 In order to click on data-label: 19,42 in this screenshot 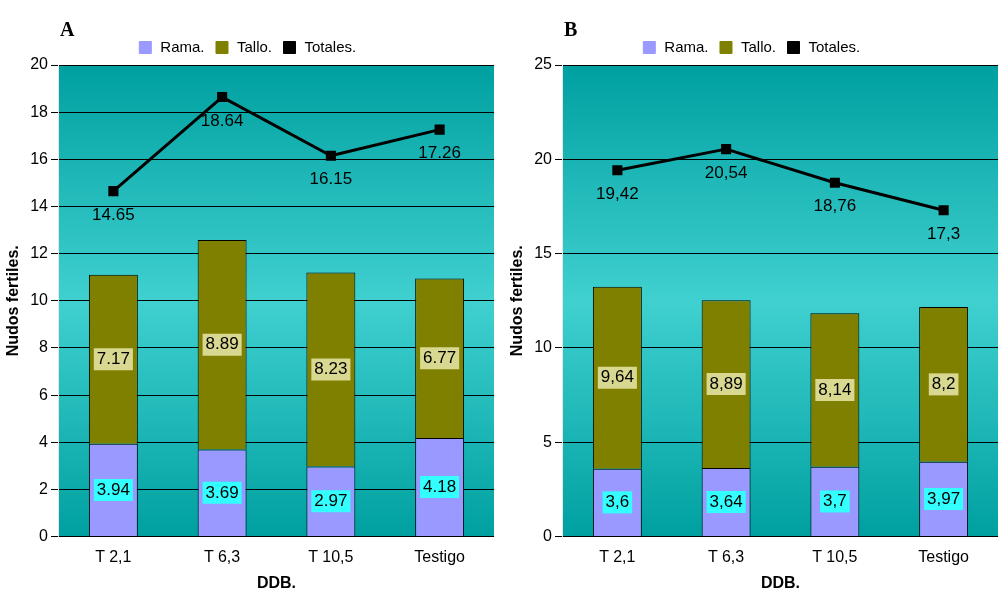, I will do `click(617, 193)`.